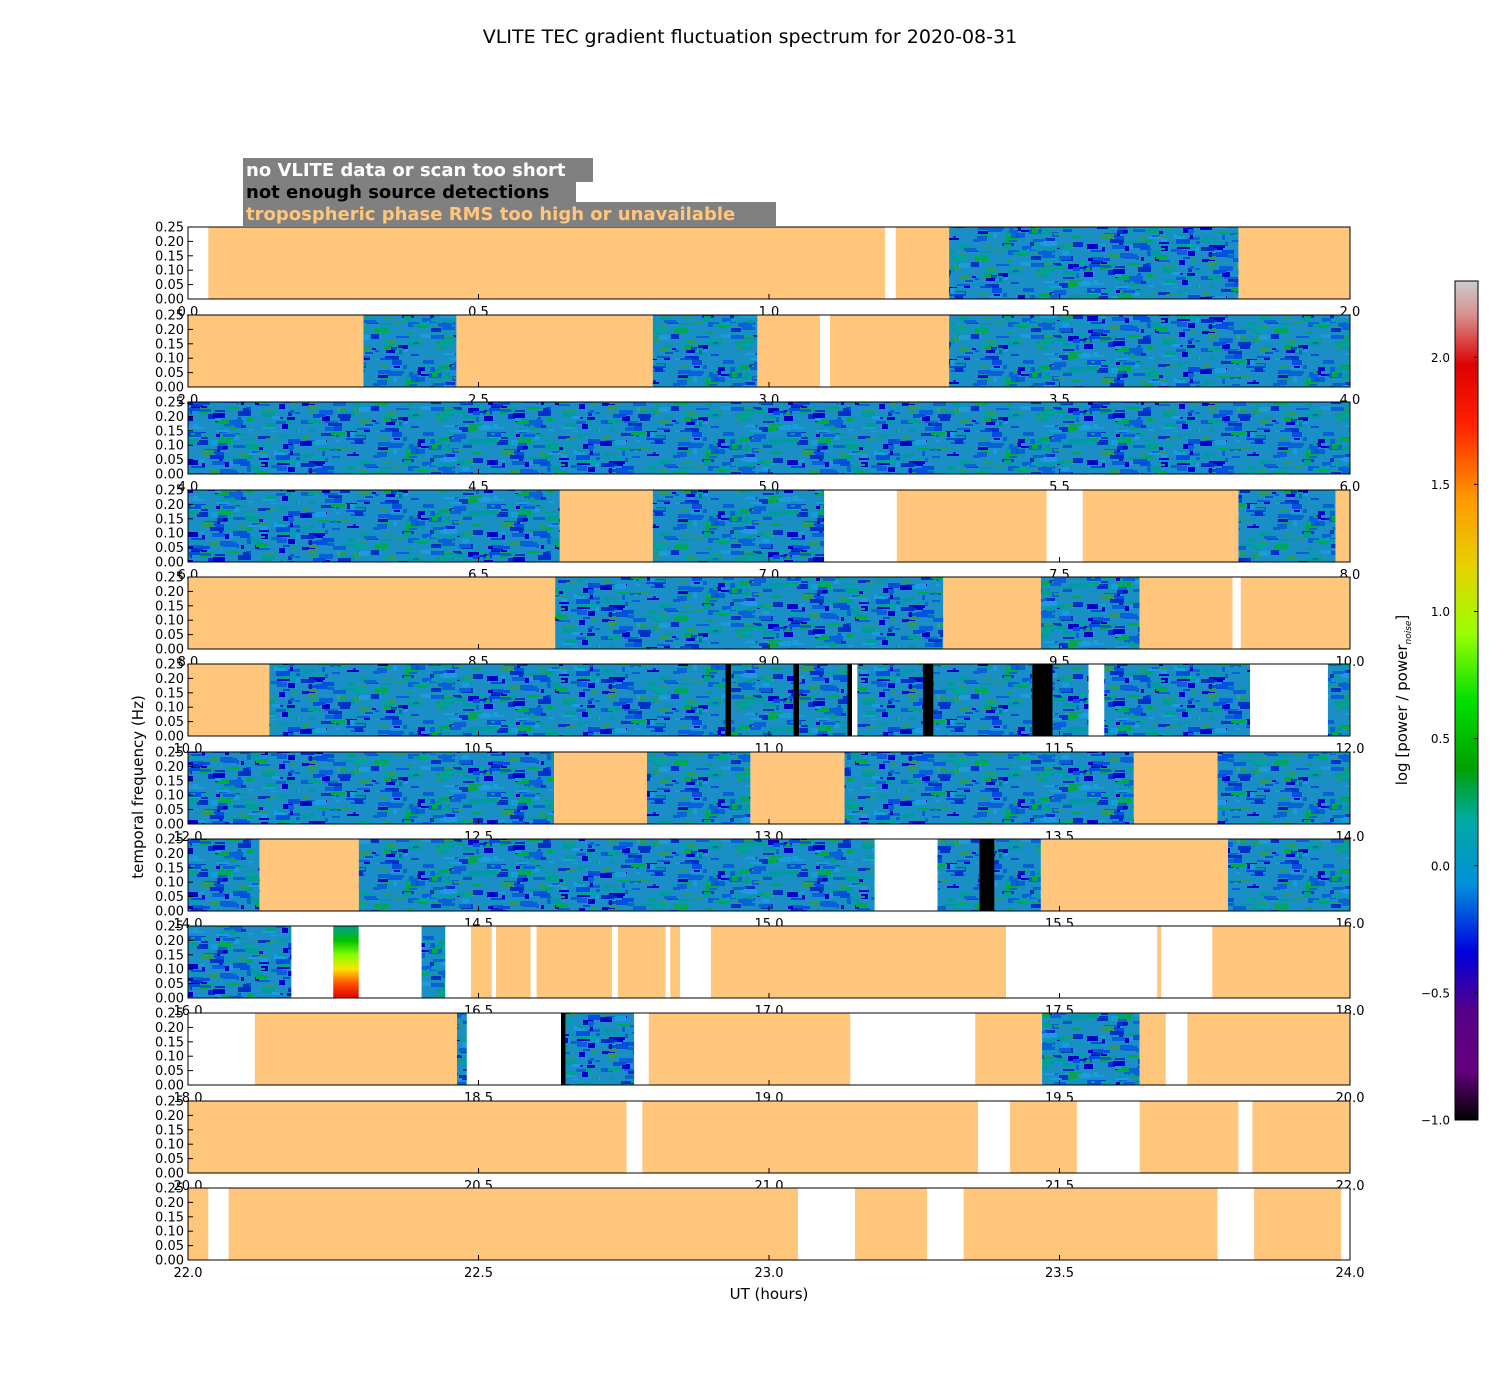  What do you see at coordinates (1435, 1121) in the screenshot?
I see `colorbar-tick-label: −1.0` at bounding box center [1435, 1121].